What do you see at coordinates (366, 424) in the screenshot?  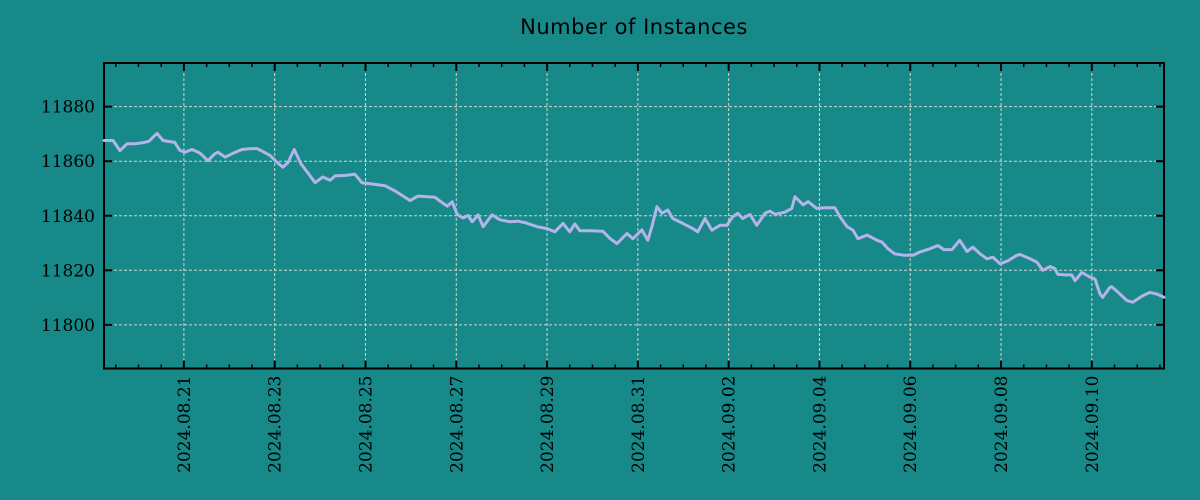 I see `x-tick-label: 2024.08.25` at bounding box center [366, 424].